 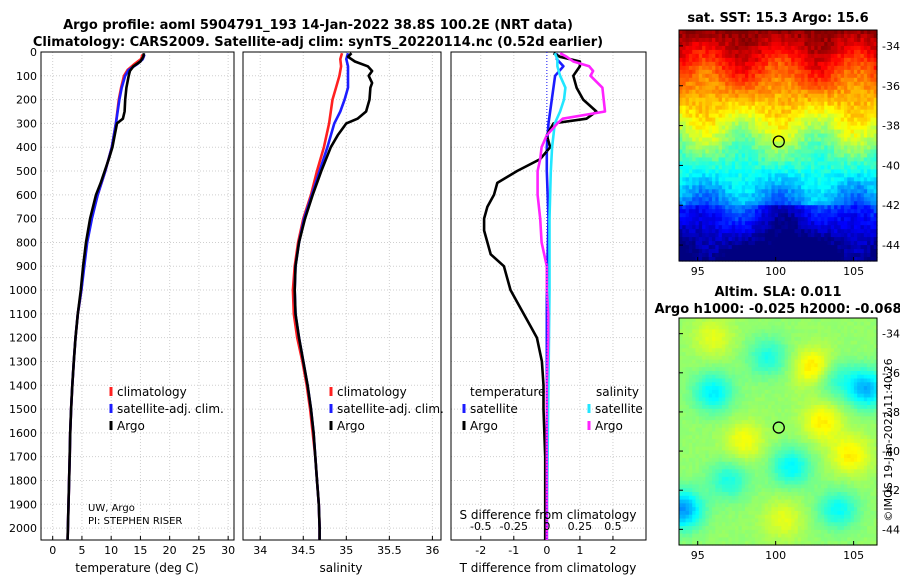 I want to click on x-tick-label: 30, so click(x=228, y=550).